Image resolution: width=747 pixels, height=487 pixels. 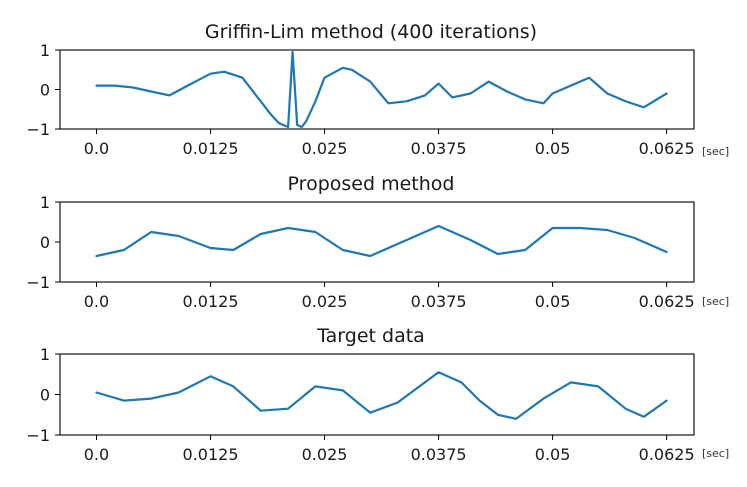 What do you see at coordinates (371, 184) in the screenshot?
I see `subplot-title: Proposed method` at bounding box center [371, 184].